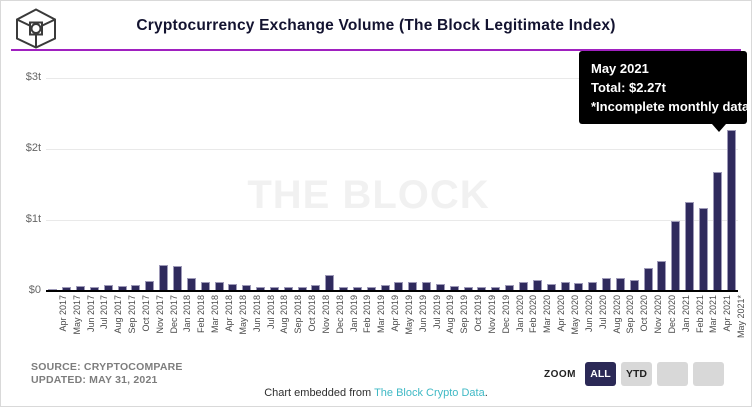  Describe the element at coordinates (319, 393) in the screenshot. I see `caption-text: Chart embedded from` at that location.